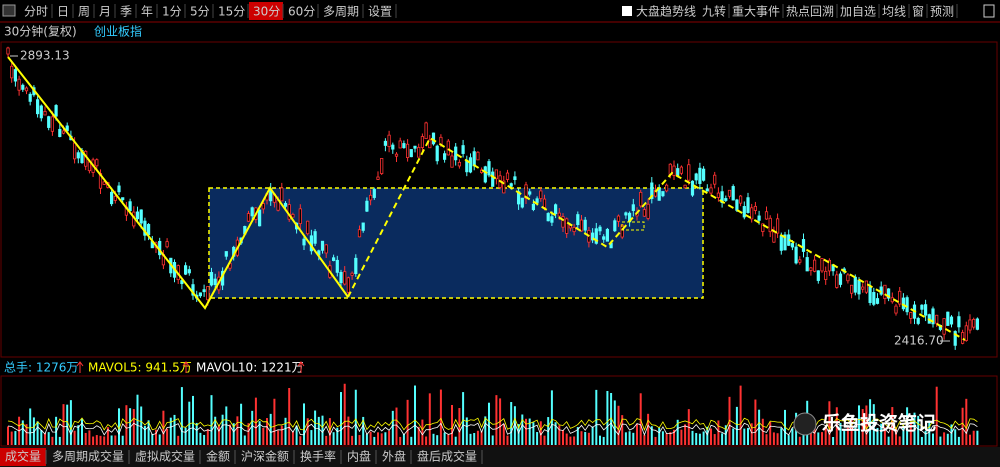 This screenshot has width=1000, height=467. What do you see at coordinates (200, 12) in the screenshot?
I see `period-tab: 5分` at bounding box center [200, 12].